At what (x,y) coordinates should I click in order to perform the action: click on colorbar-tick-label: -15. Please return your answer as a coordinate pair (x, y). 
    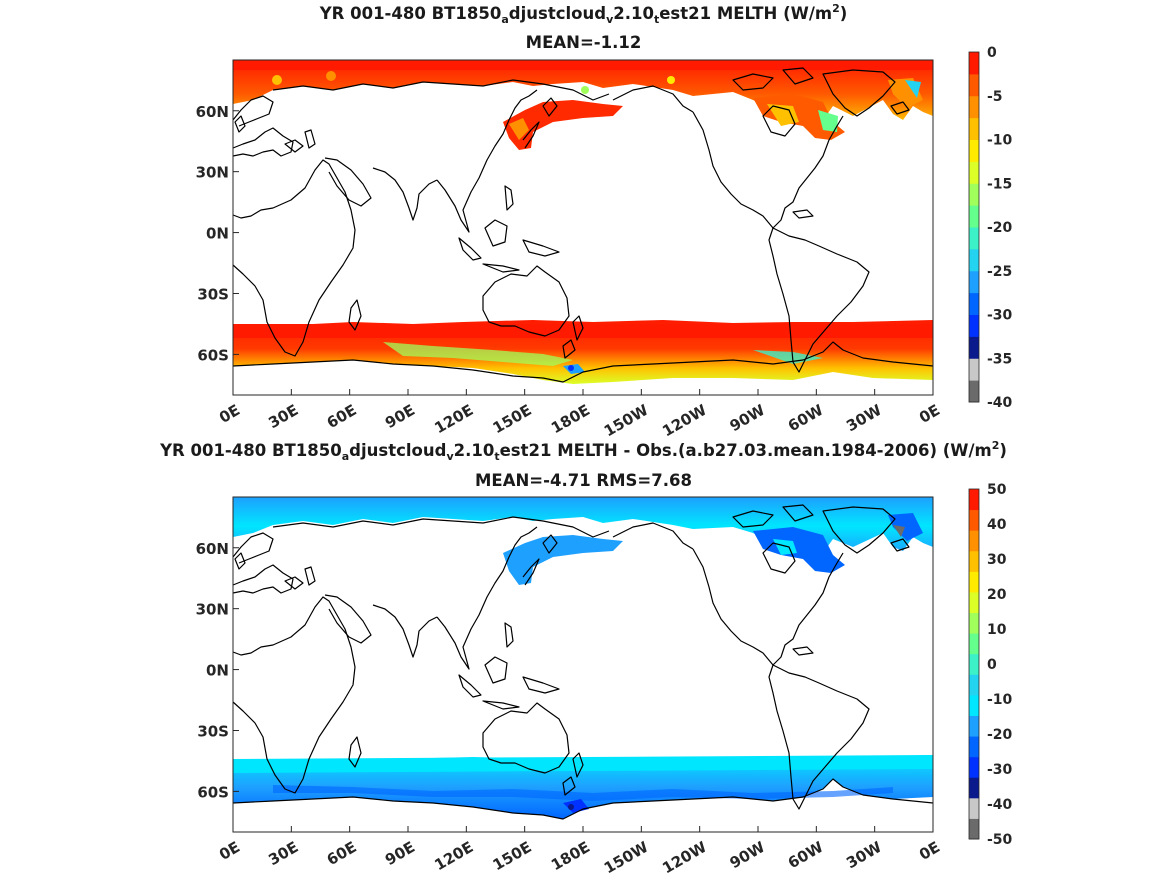
    Looking at the image, I should click on (999, 184).